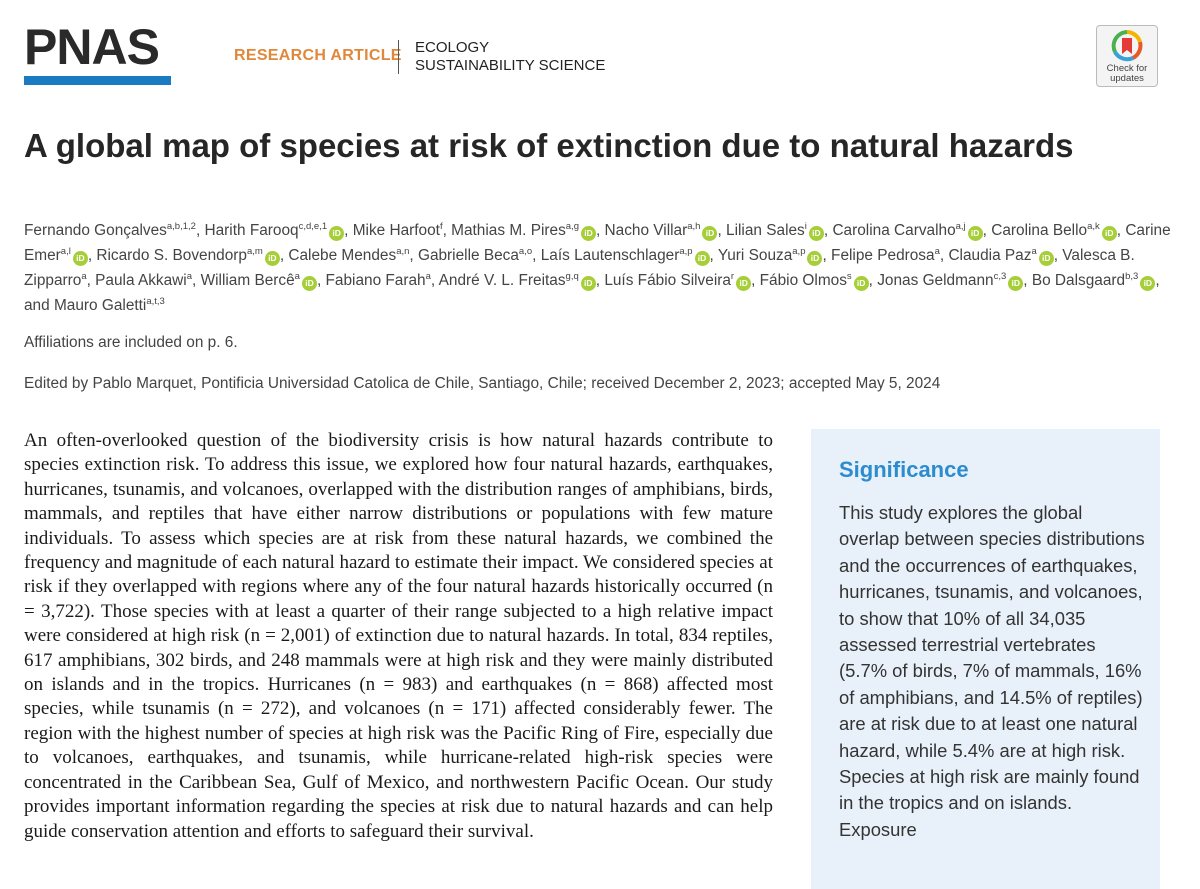 This screenshot has width=1200, height=889. What do you see at coordinates (1054, 230) in the screenshot?
I see `author-name: Carolina Belloa,kiD` at bounding box center [1054, 230].